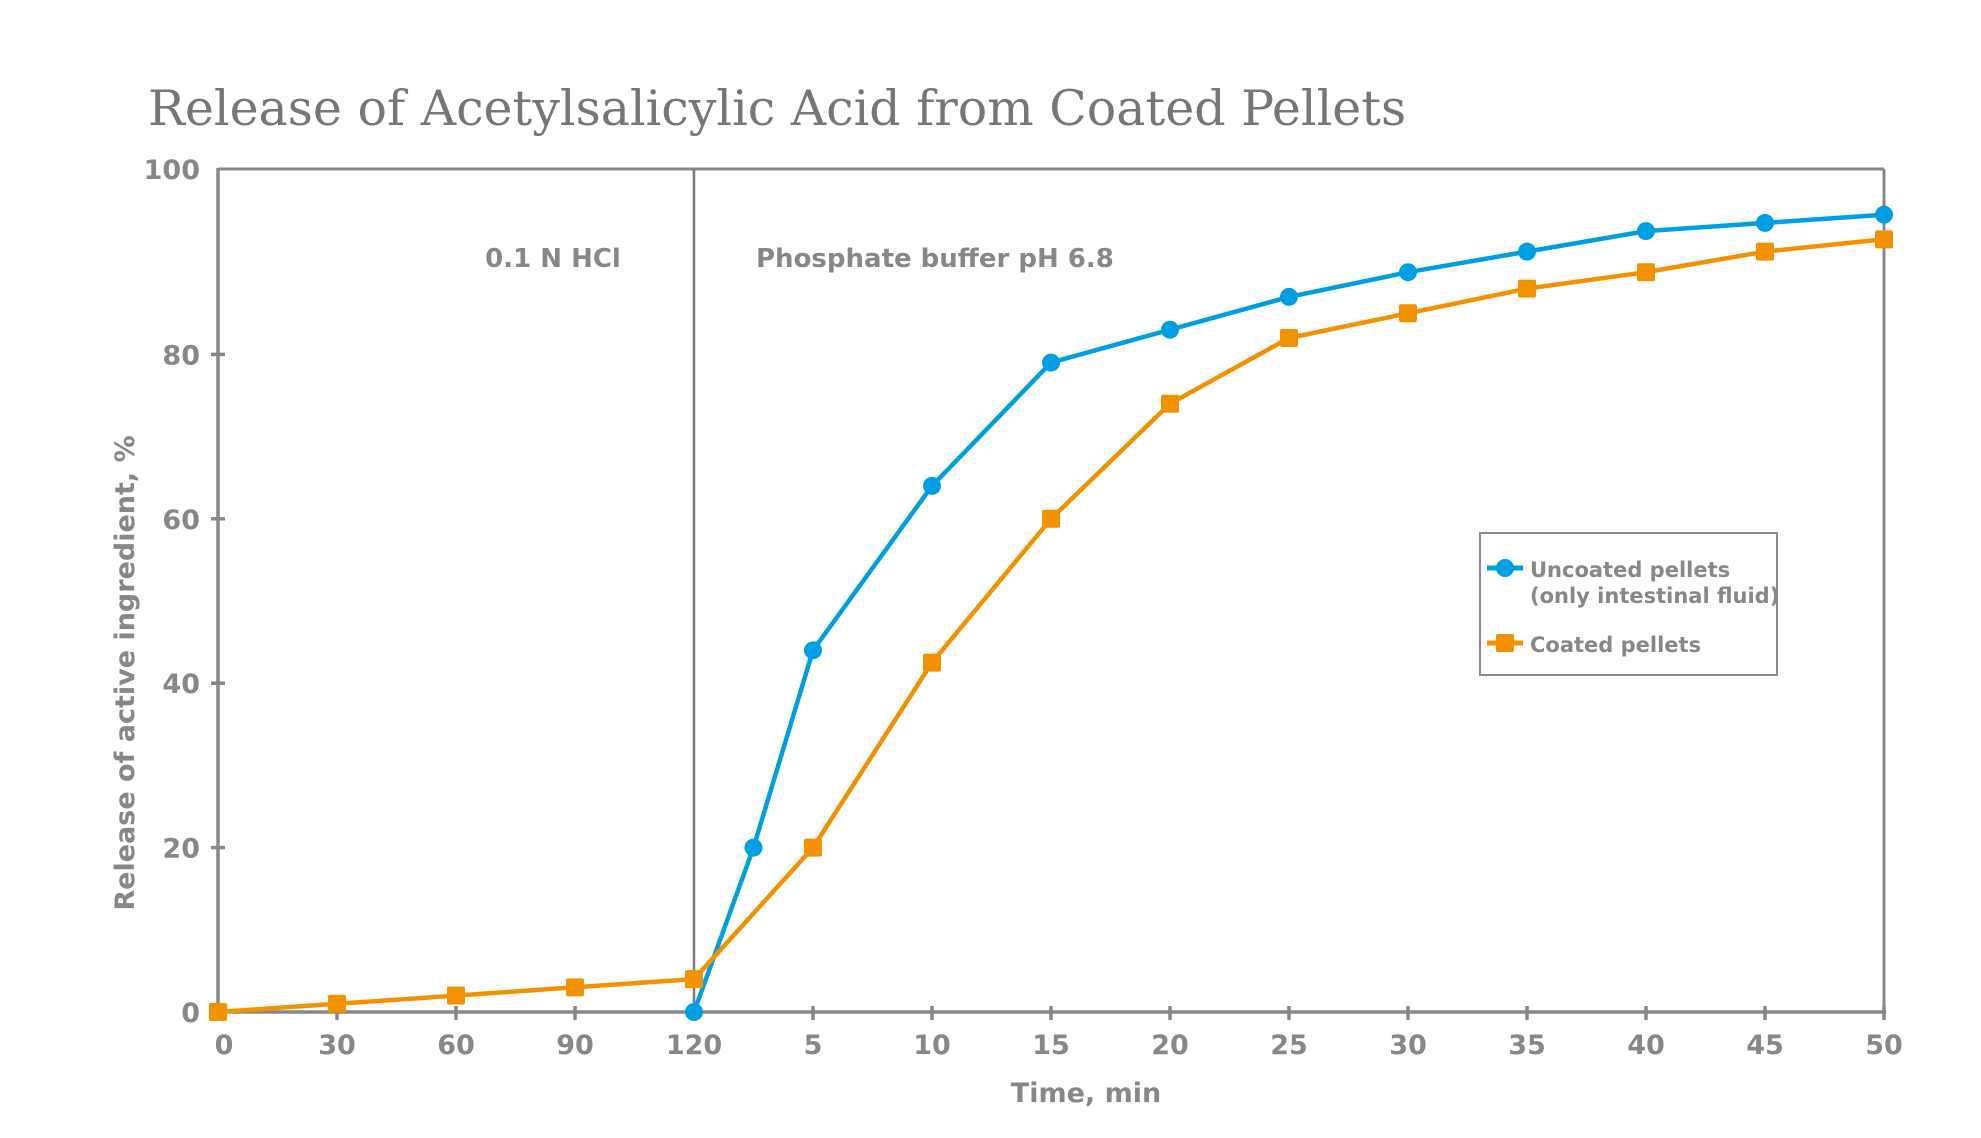 The image size is (1981, 1138). Describe the element at coordinates (1654, 596) in the screenshot. I see `legend-label-uncoated-line2: (only intestinal fluid)` at that location.